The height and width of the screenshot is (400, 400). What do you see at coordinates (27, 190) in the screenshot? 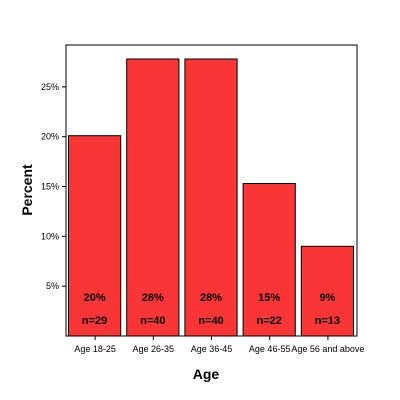
I see `y-axis-title: Percent` at bounding box center [27, 190].